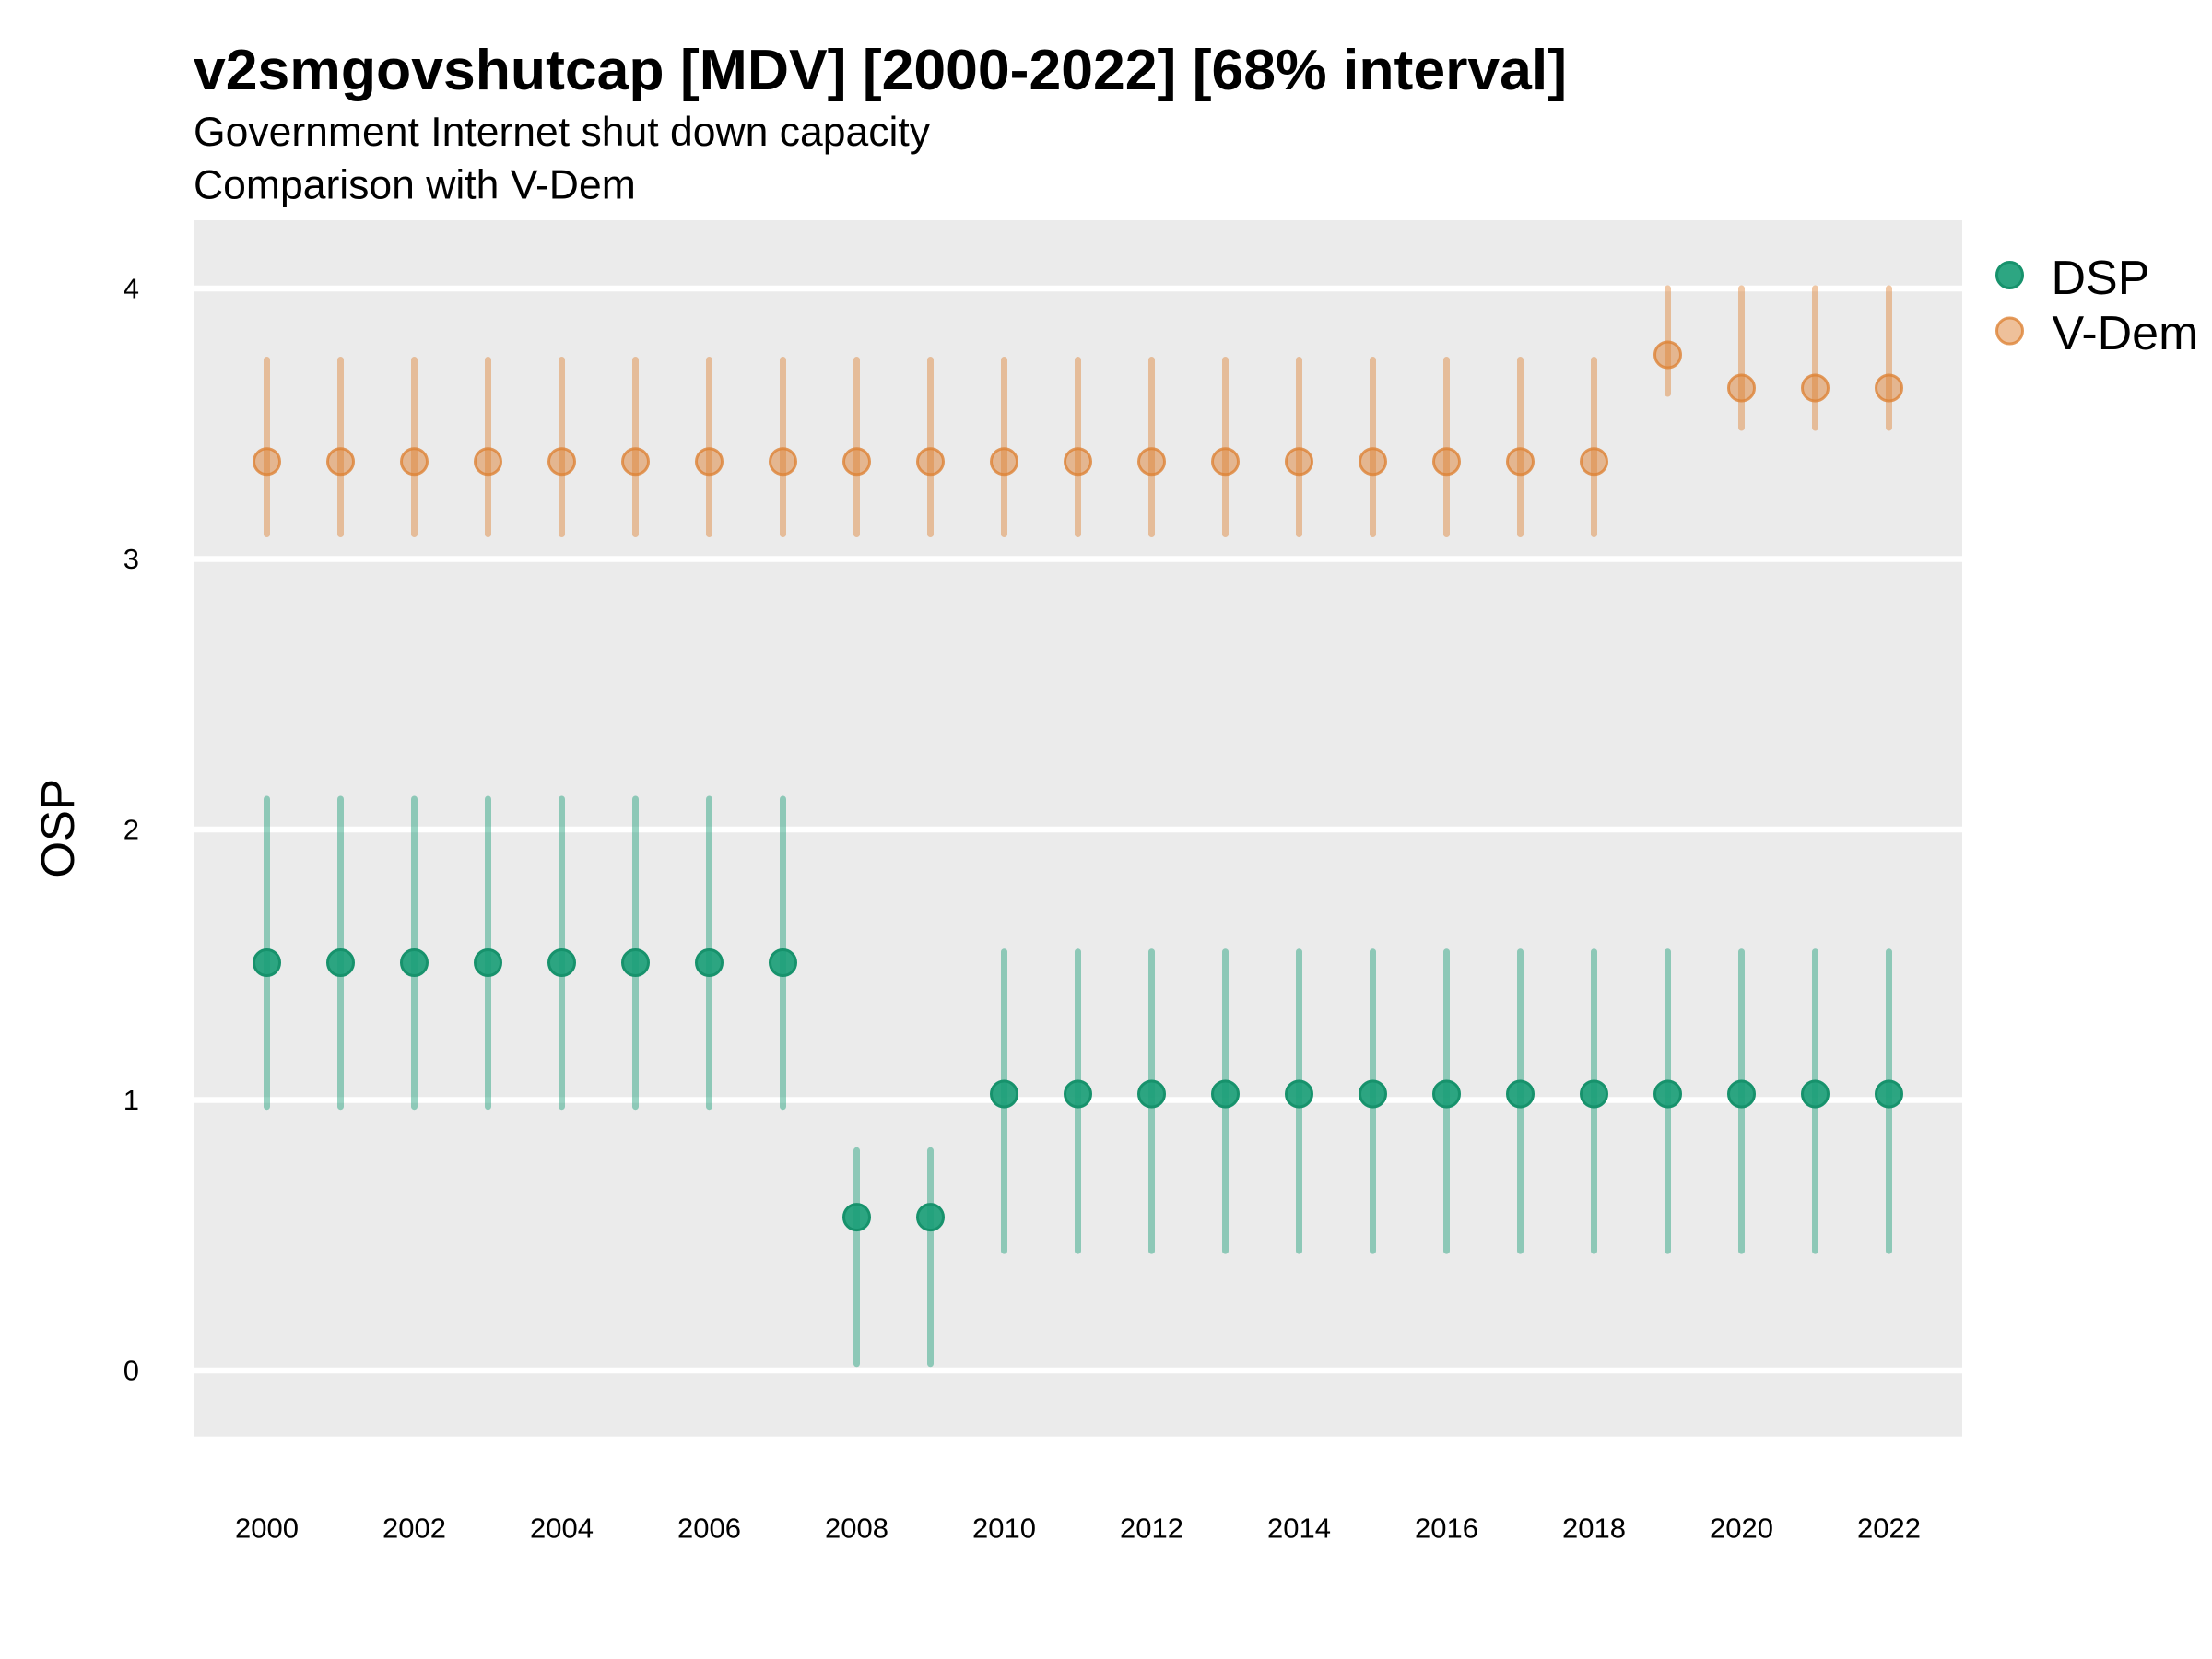 Image resolution: width=2212 pixels, height=1659 pixels. What do you see at coordinates (1889, 1528) in the screenshot?
I see `svg-text: 2022` at bounding box center [1889, 1528].